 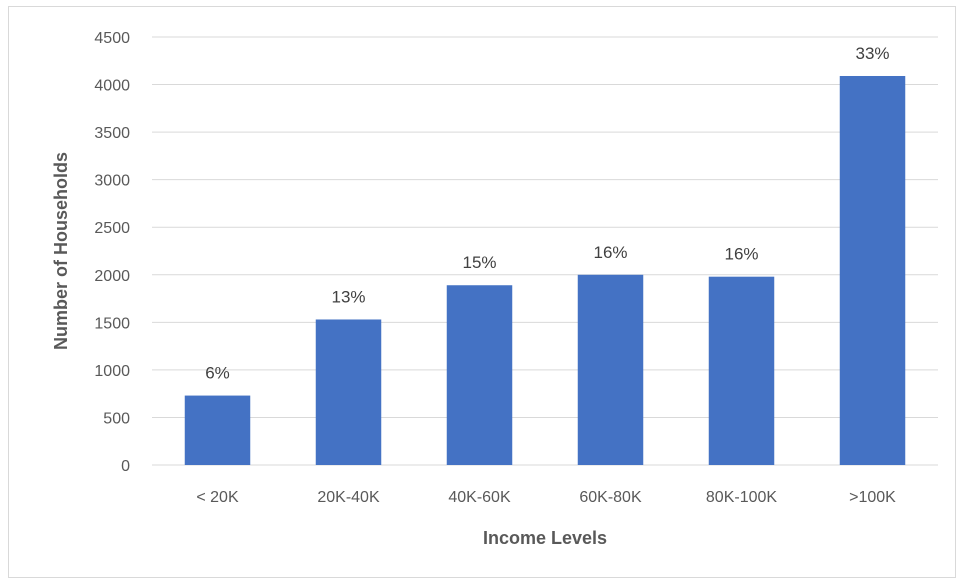 What do you see at coordinates (112, 371) in the screenshot?
I see `y-tick-label: 1000` at bounding box center [112, 371].